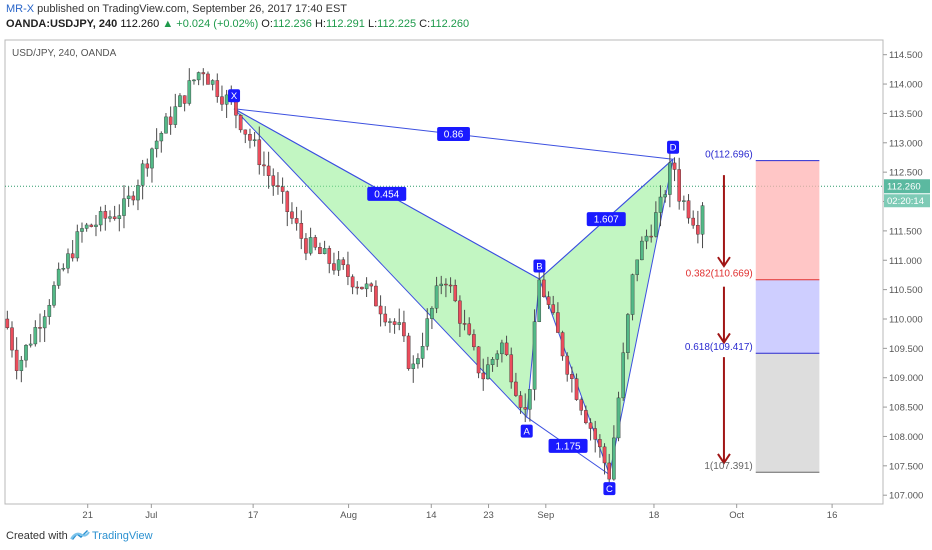 Image resolution: width=932 pixels, height=550 pixels. I want to click on tradingview-brand: TradingView, so click(122, 536).